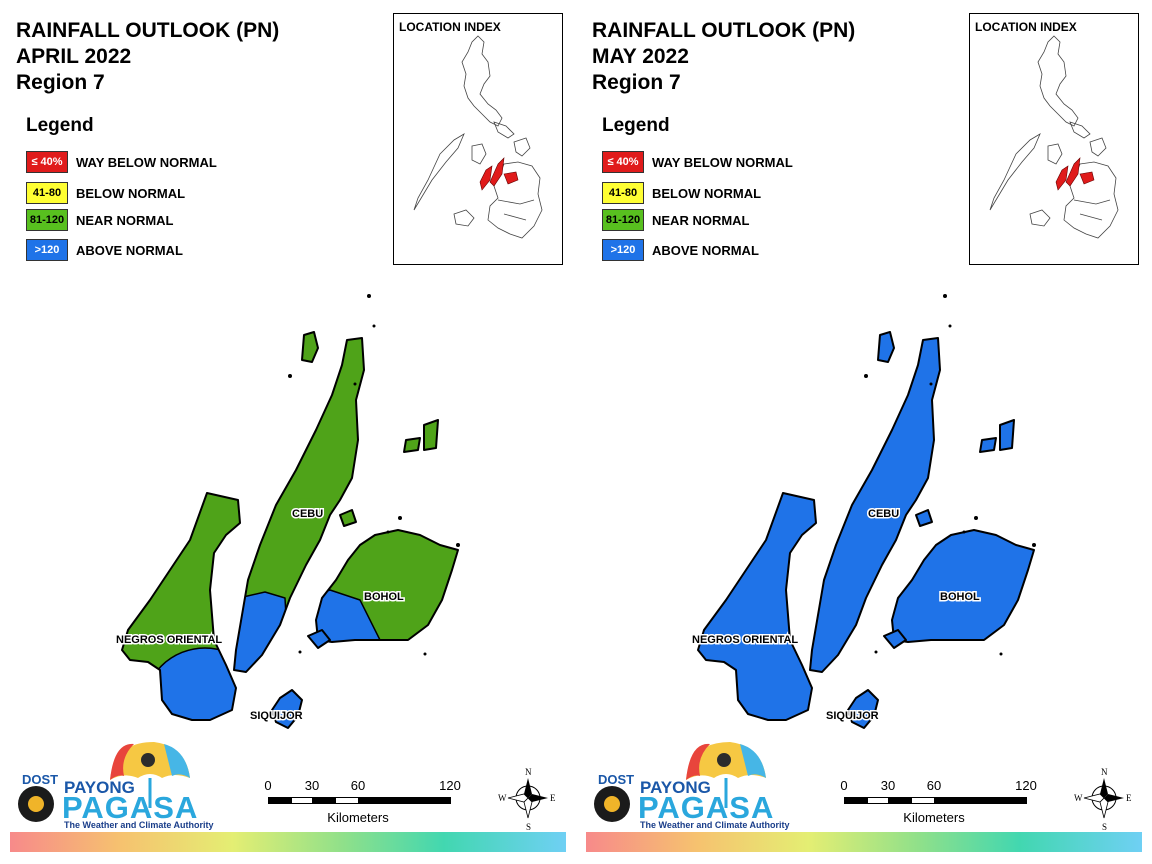 This screenshot has width=1152, height=864. What do you see at coordinates (724, 30) in the screenshot?
I see `title-line-1: RAINFALL OUTLOOK (PN)` at bounding box center [724, 30].